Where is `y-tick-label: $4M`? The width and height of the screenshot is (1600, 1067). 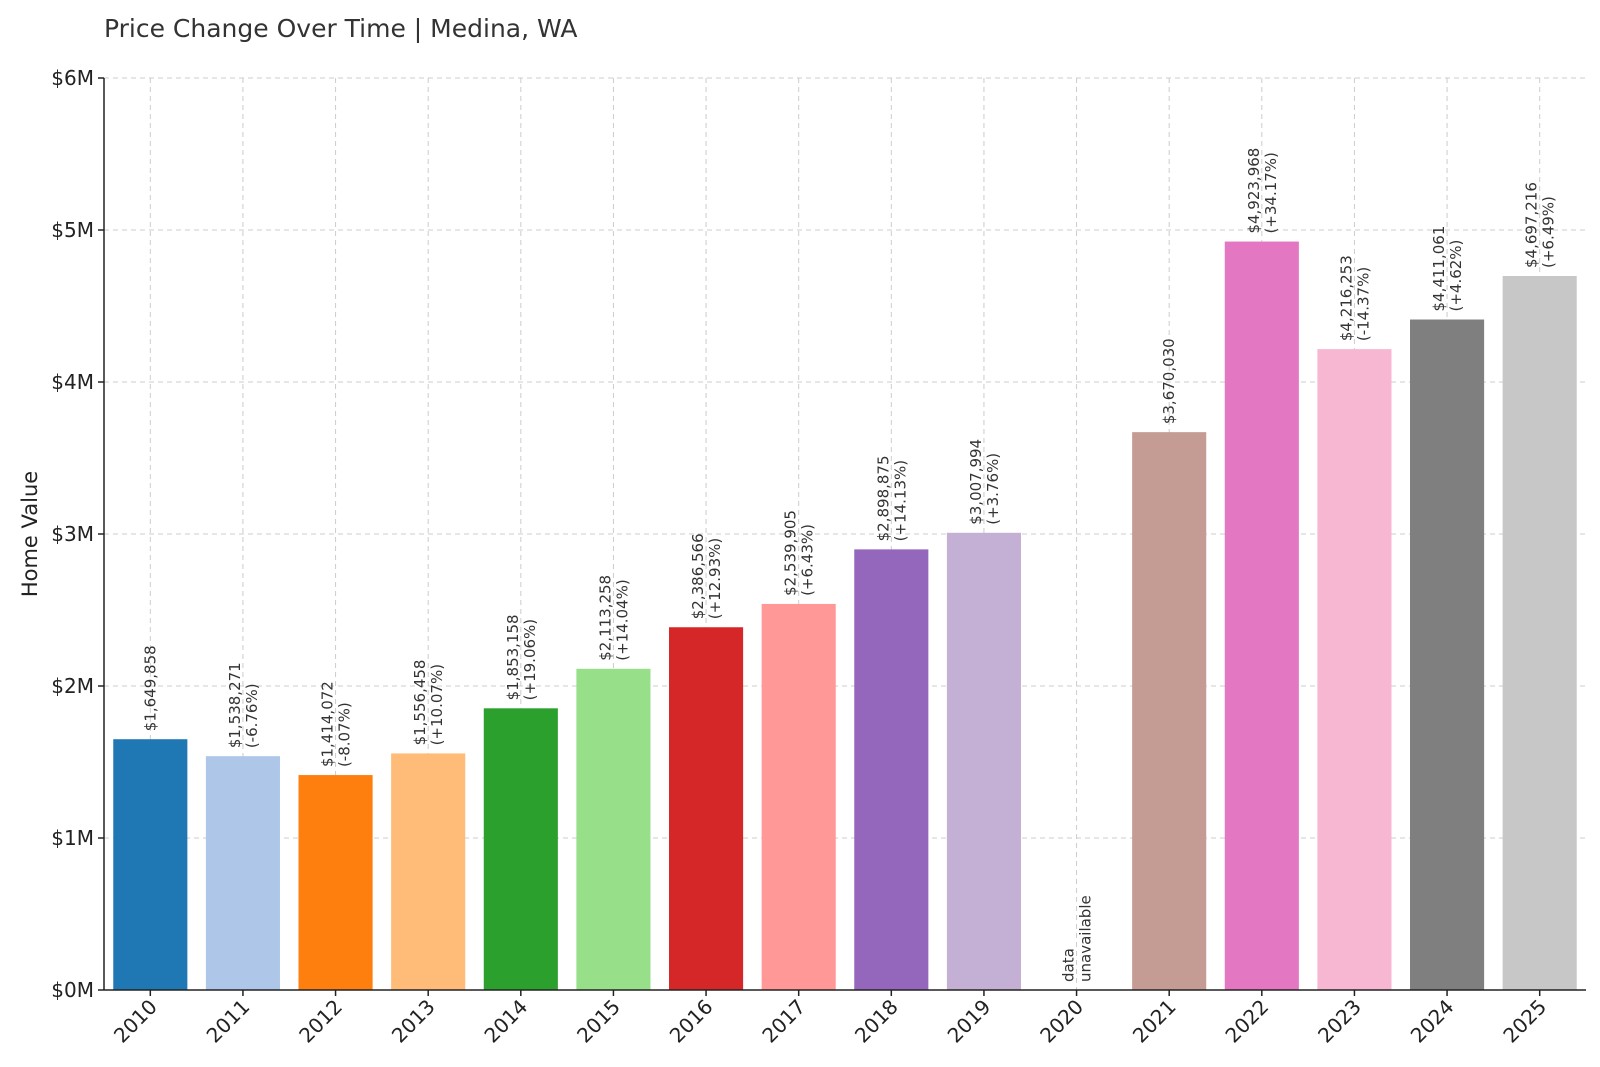
y-tick-label: $4M is located at coordinates (72, 382).